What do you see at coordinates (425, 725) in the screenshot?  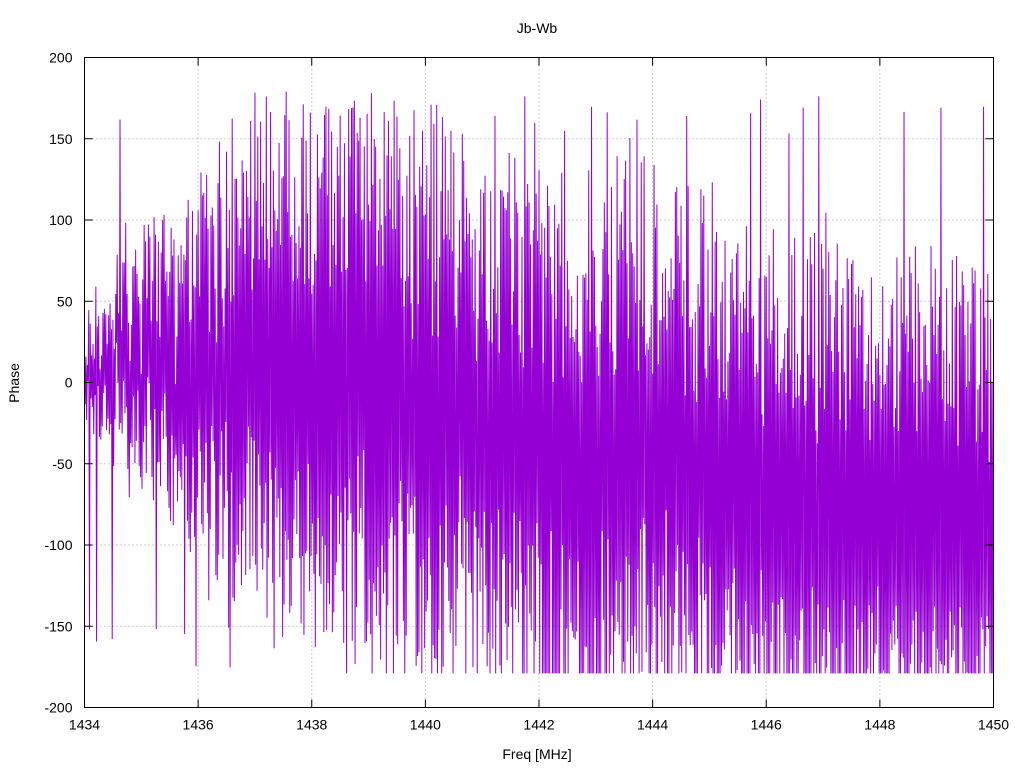 I see `x-tick-label: 1440` at bounding box center [425, 725].